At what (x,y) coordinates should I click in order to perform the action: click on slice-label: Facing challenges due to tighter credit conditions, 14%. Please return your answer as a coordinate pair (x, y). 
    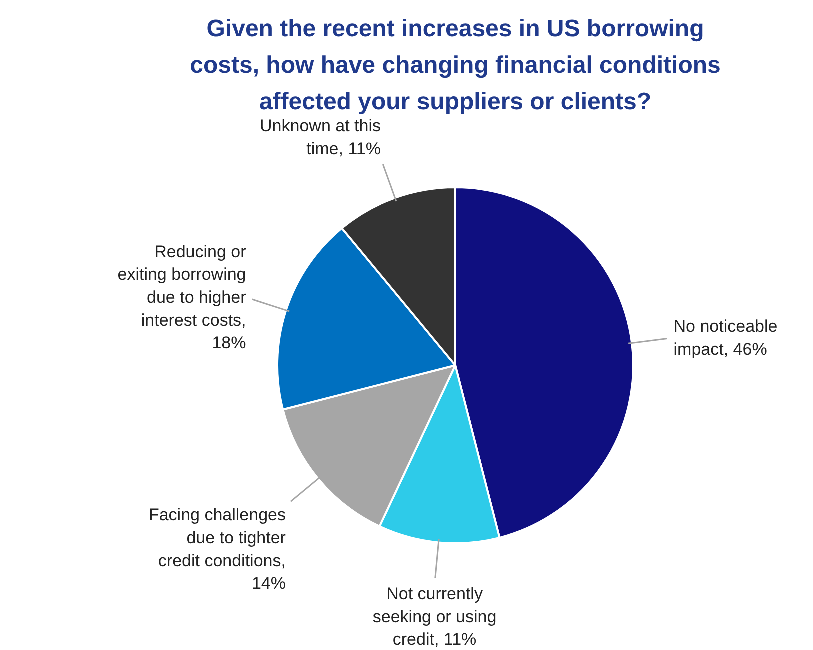
    Looking at the image, I should click on (217, 550).